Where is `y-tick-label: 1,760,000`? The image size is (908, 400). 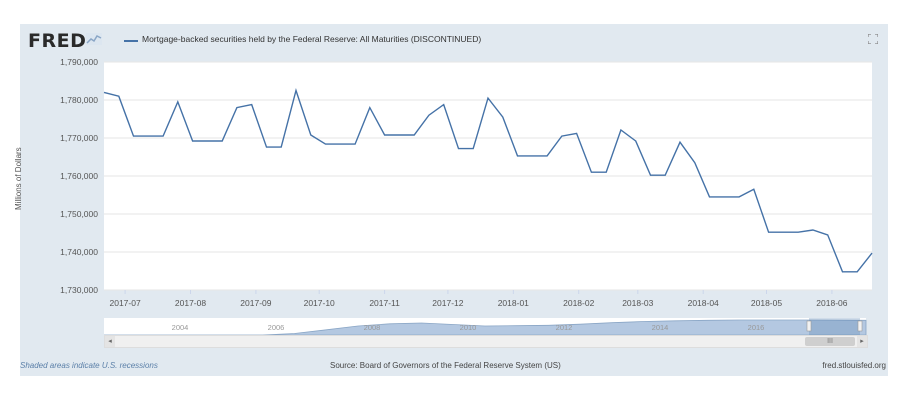
y-tick-label: 1,760,000 is located at coordinates (79, 176).